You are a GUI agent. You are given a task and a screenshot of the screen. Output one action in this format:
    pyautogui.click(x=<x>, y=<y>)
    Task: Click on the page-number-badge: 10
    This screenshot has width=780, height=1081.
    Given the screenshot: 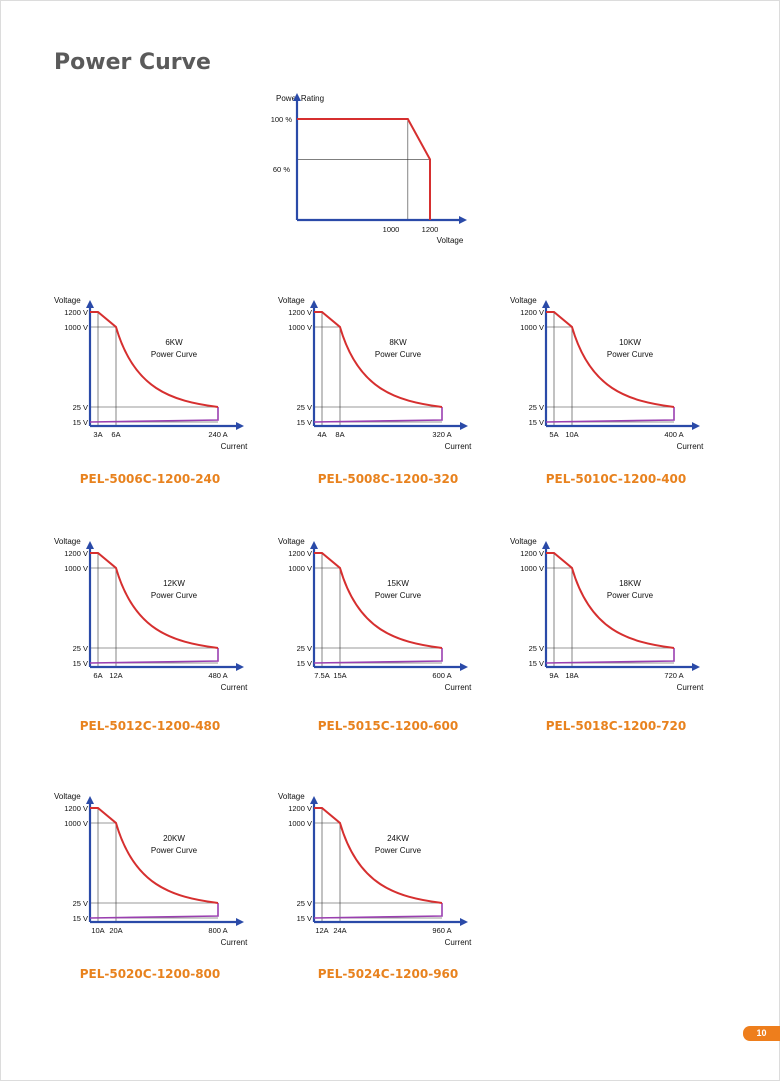 What is the action you would take?
    pyautogui.click(x=761, y=1033)
    